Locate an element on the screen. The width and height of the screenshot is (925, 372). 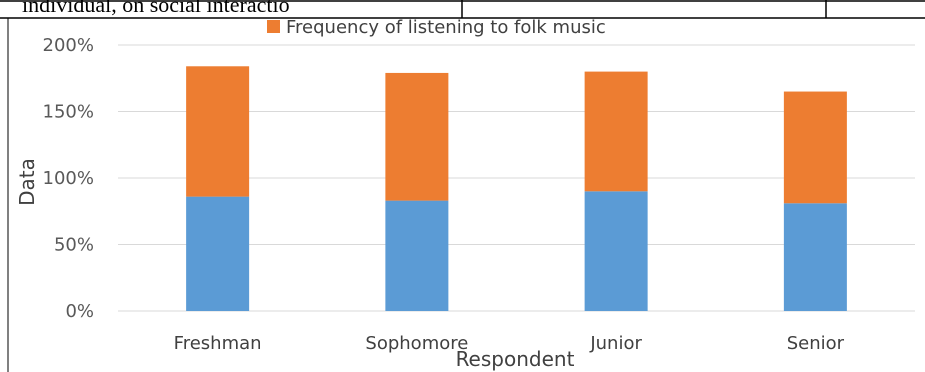
x-category-label: Sophomore is located at coordinates (416, 343).